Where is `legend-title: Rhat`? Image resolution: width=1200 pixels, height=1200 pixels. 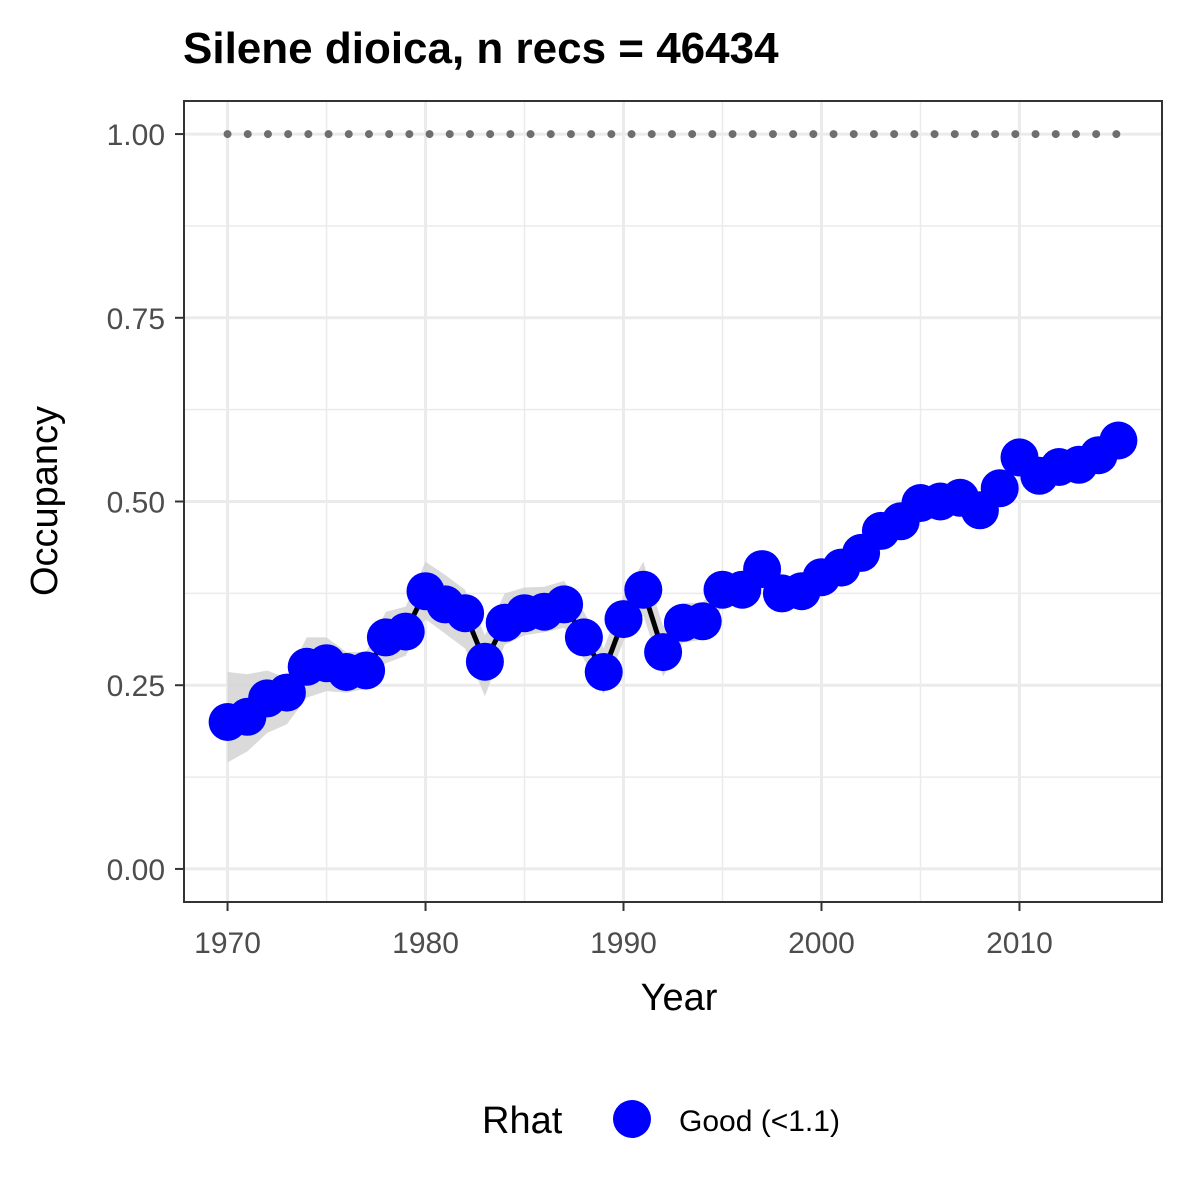
legend-title: Rhat is located at coordinates (522, 1121).